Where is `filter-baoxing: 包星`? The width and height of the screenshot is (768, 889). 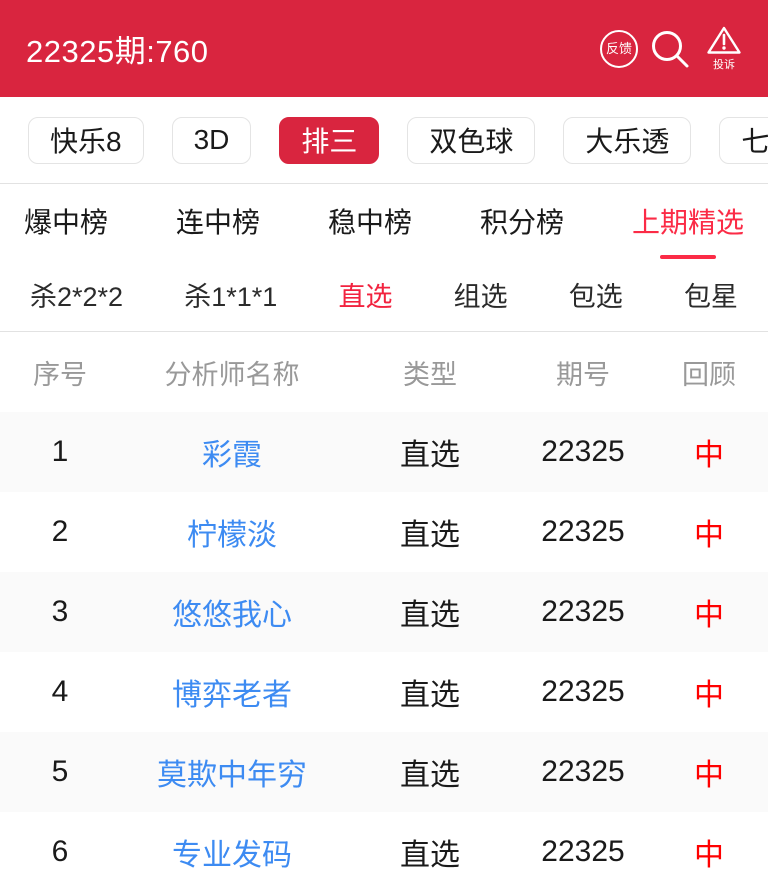
filter-baoxing: 包星 is located at coordinates (710, 296).